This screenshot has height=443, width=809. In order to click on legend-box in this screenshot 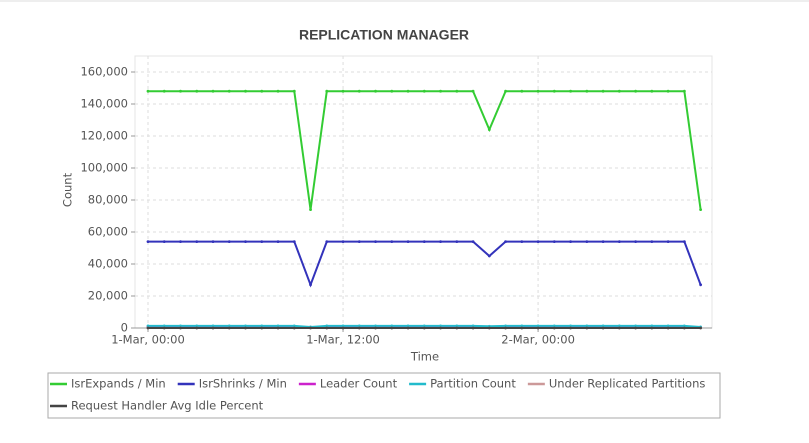, I will do `click(384, 395)`.